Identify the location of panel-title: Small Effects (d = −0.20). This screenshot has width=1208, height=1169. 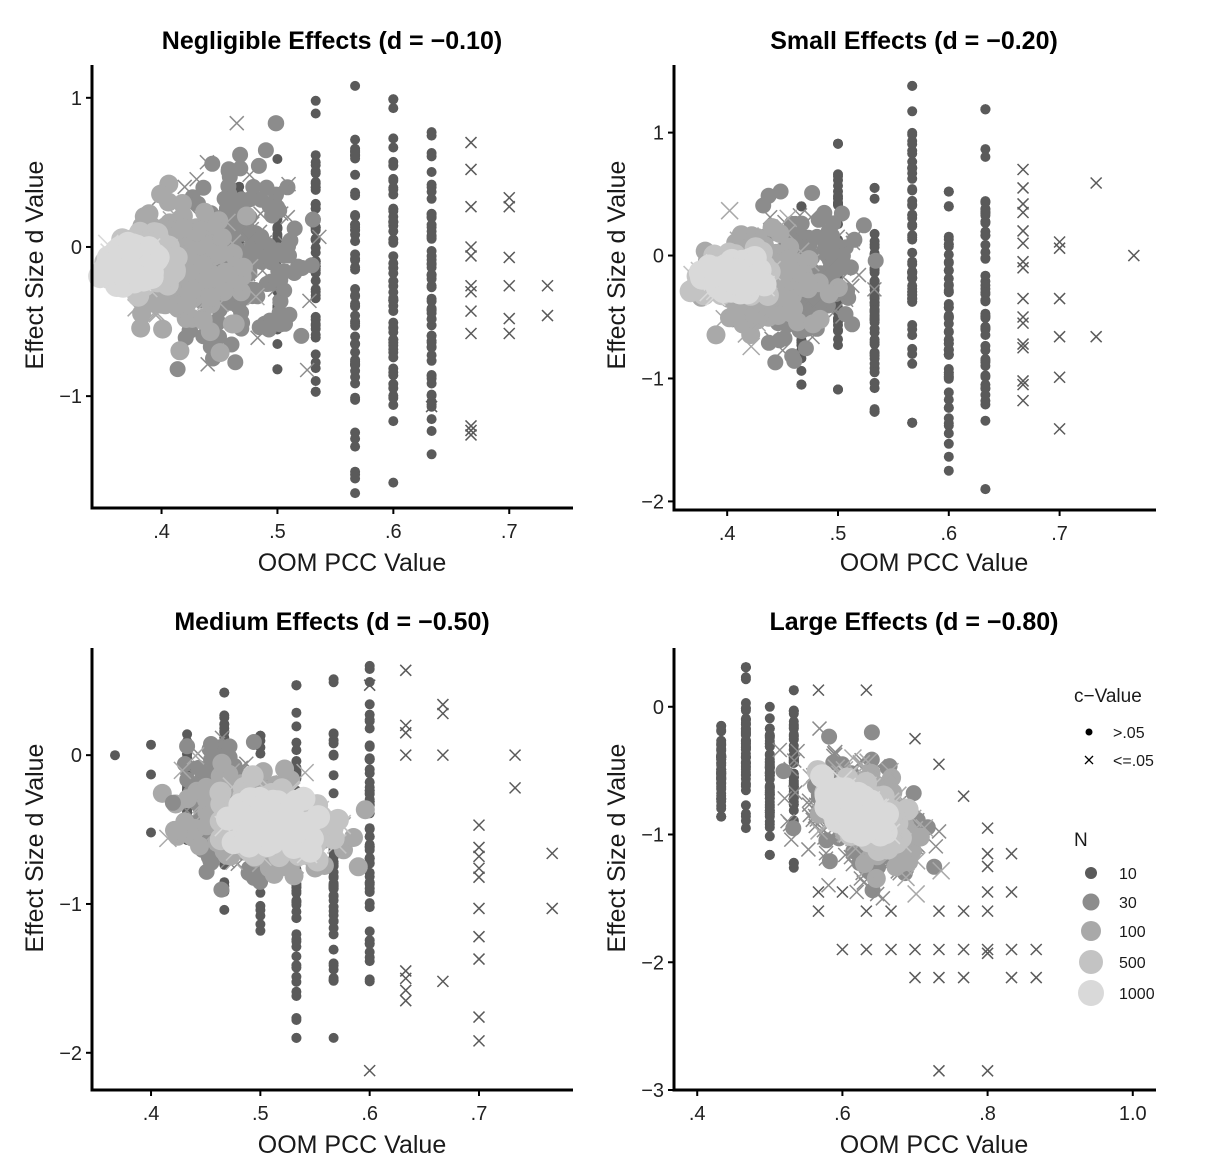
(914, 41).